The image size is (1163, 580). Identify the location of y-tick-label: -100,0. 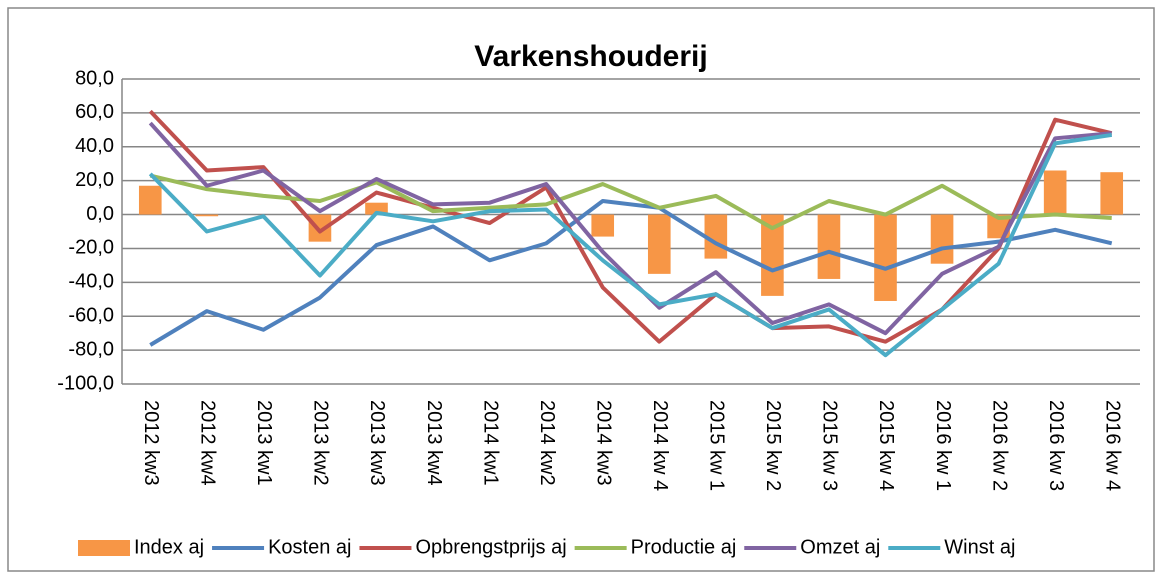
(85, 383).